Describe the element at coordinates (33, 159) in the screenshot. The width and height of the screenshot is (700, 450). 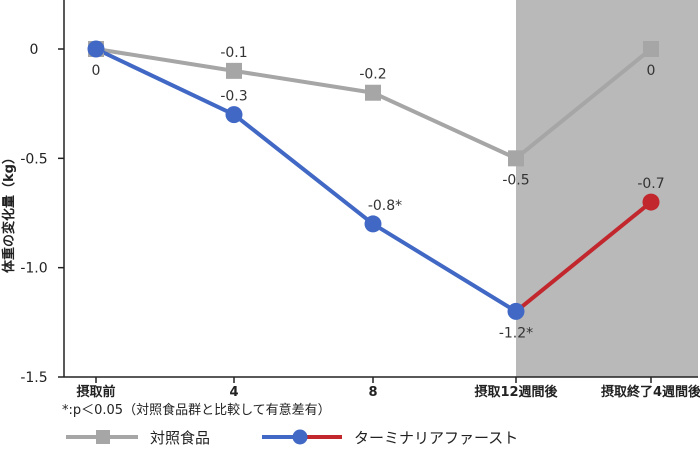
I see `y-tick-label: -0.5` at that location.